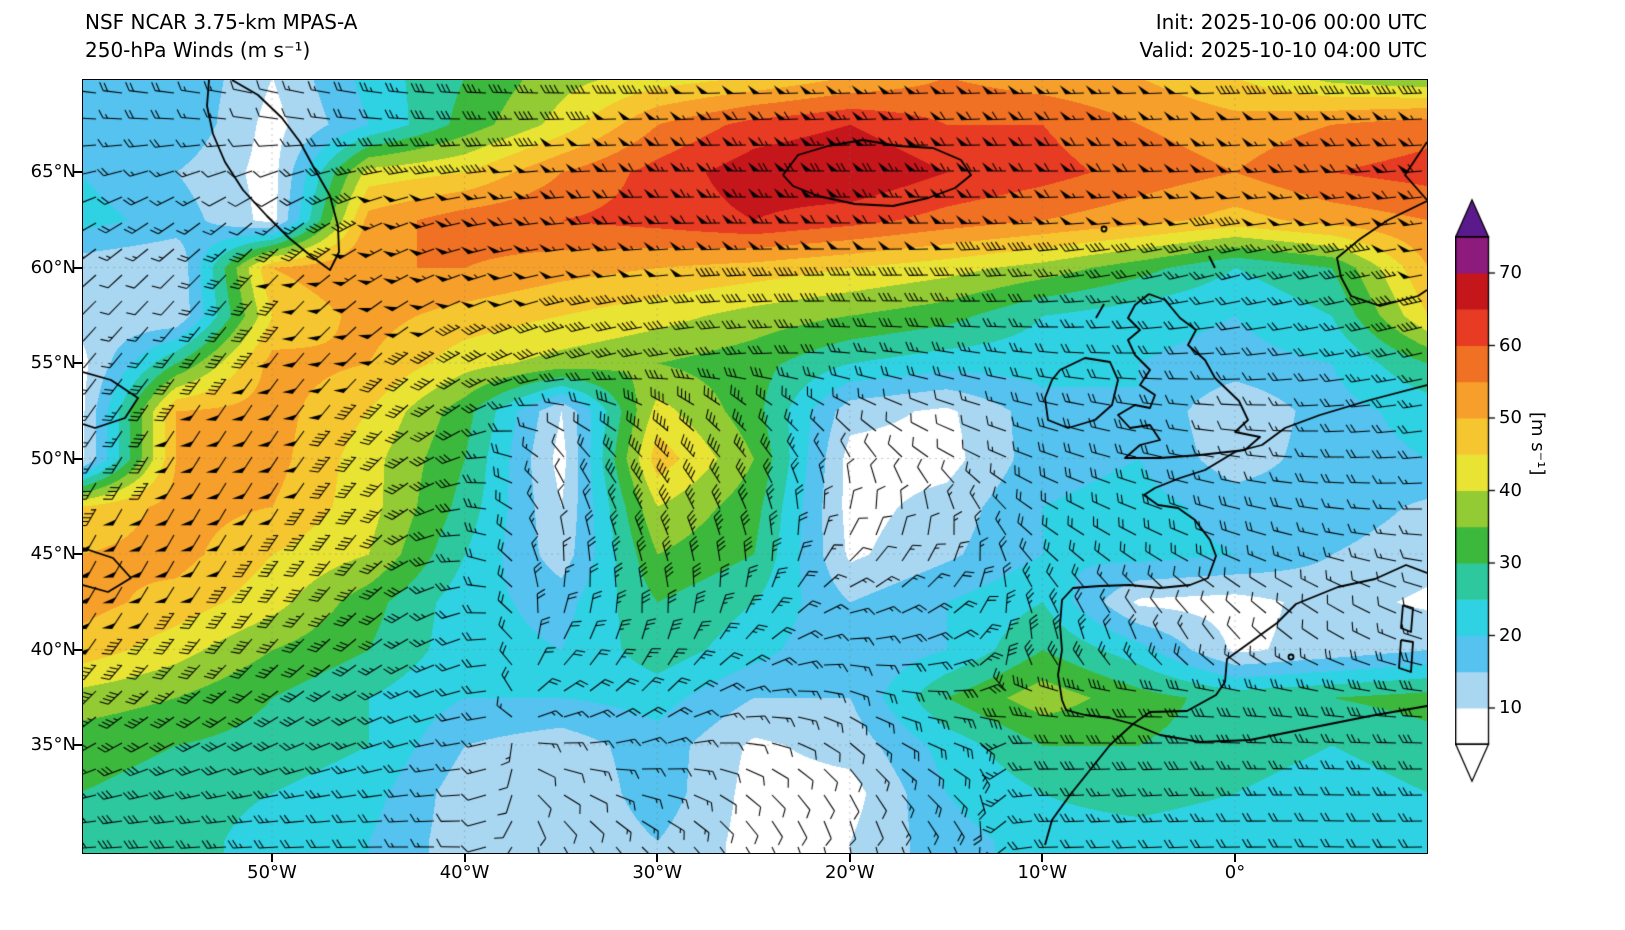 This screenshot has height=930, width=1625. Describe the element at coordinates (53, 458) in the screenshot. I see `lat-tick-label: 50°N` at that location.